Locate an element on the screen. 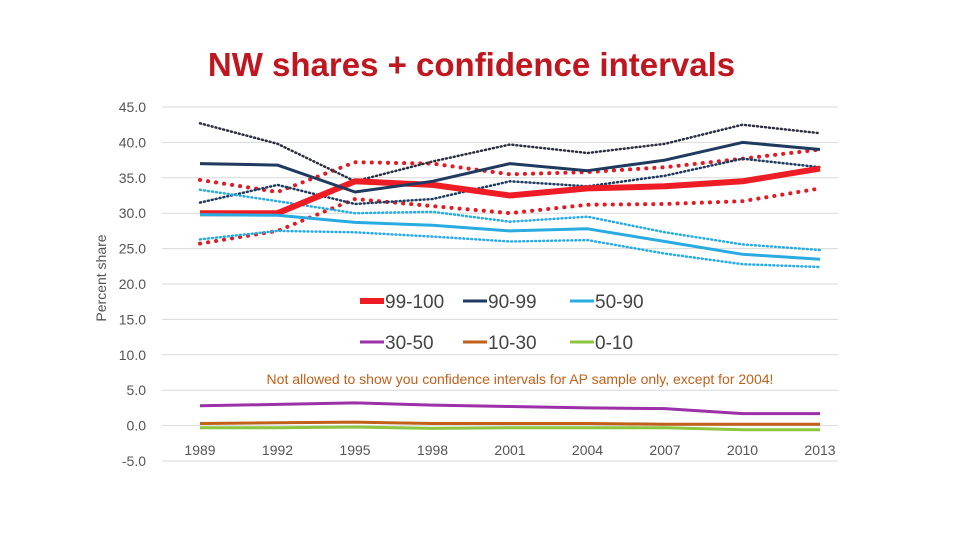 Image resolution: width=960 pixels, height=540 pixels. y-tick-label: 25.0 is located at coordinates (132, 249).